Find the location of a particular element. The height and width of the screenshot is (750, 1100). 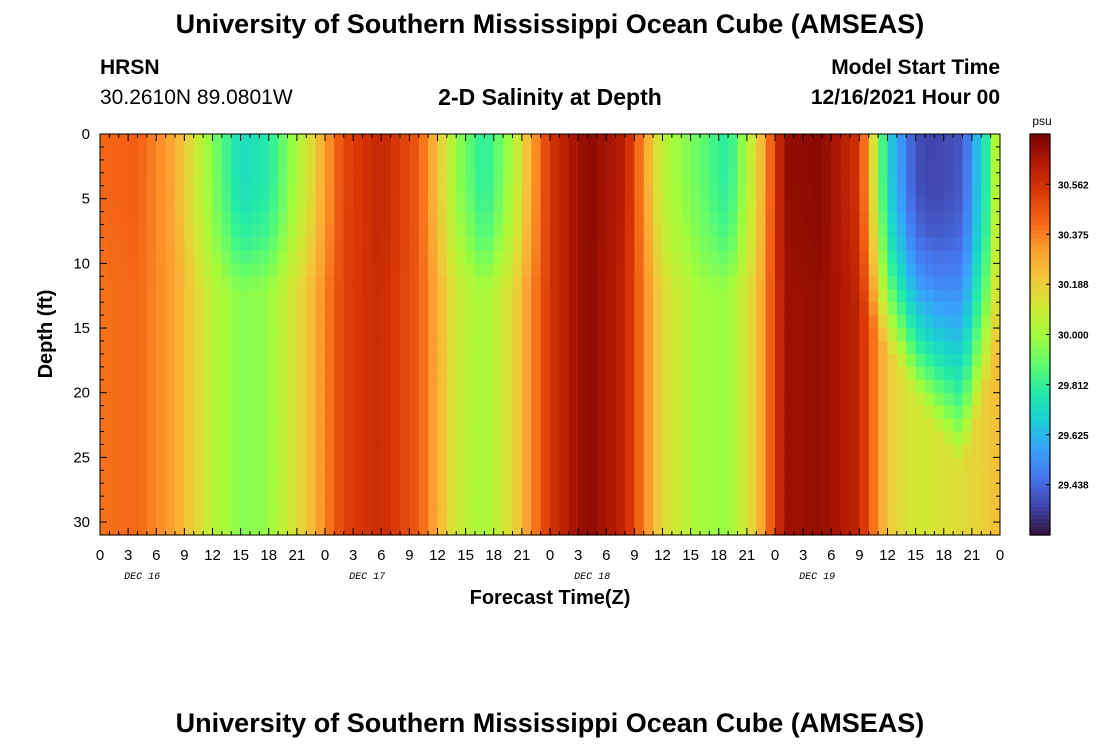

colorbar-tick-label: 29.812 is located at coordinates (1073, 386).